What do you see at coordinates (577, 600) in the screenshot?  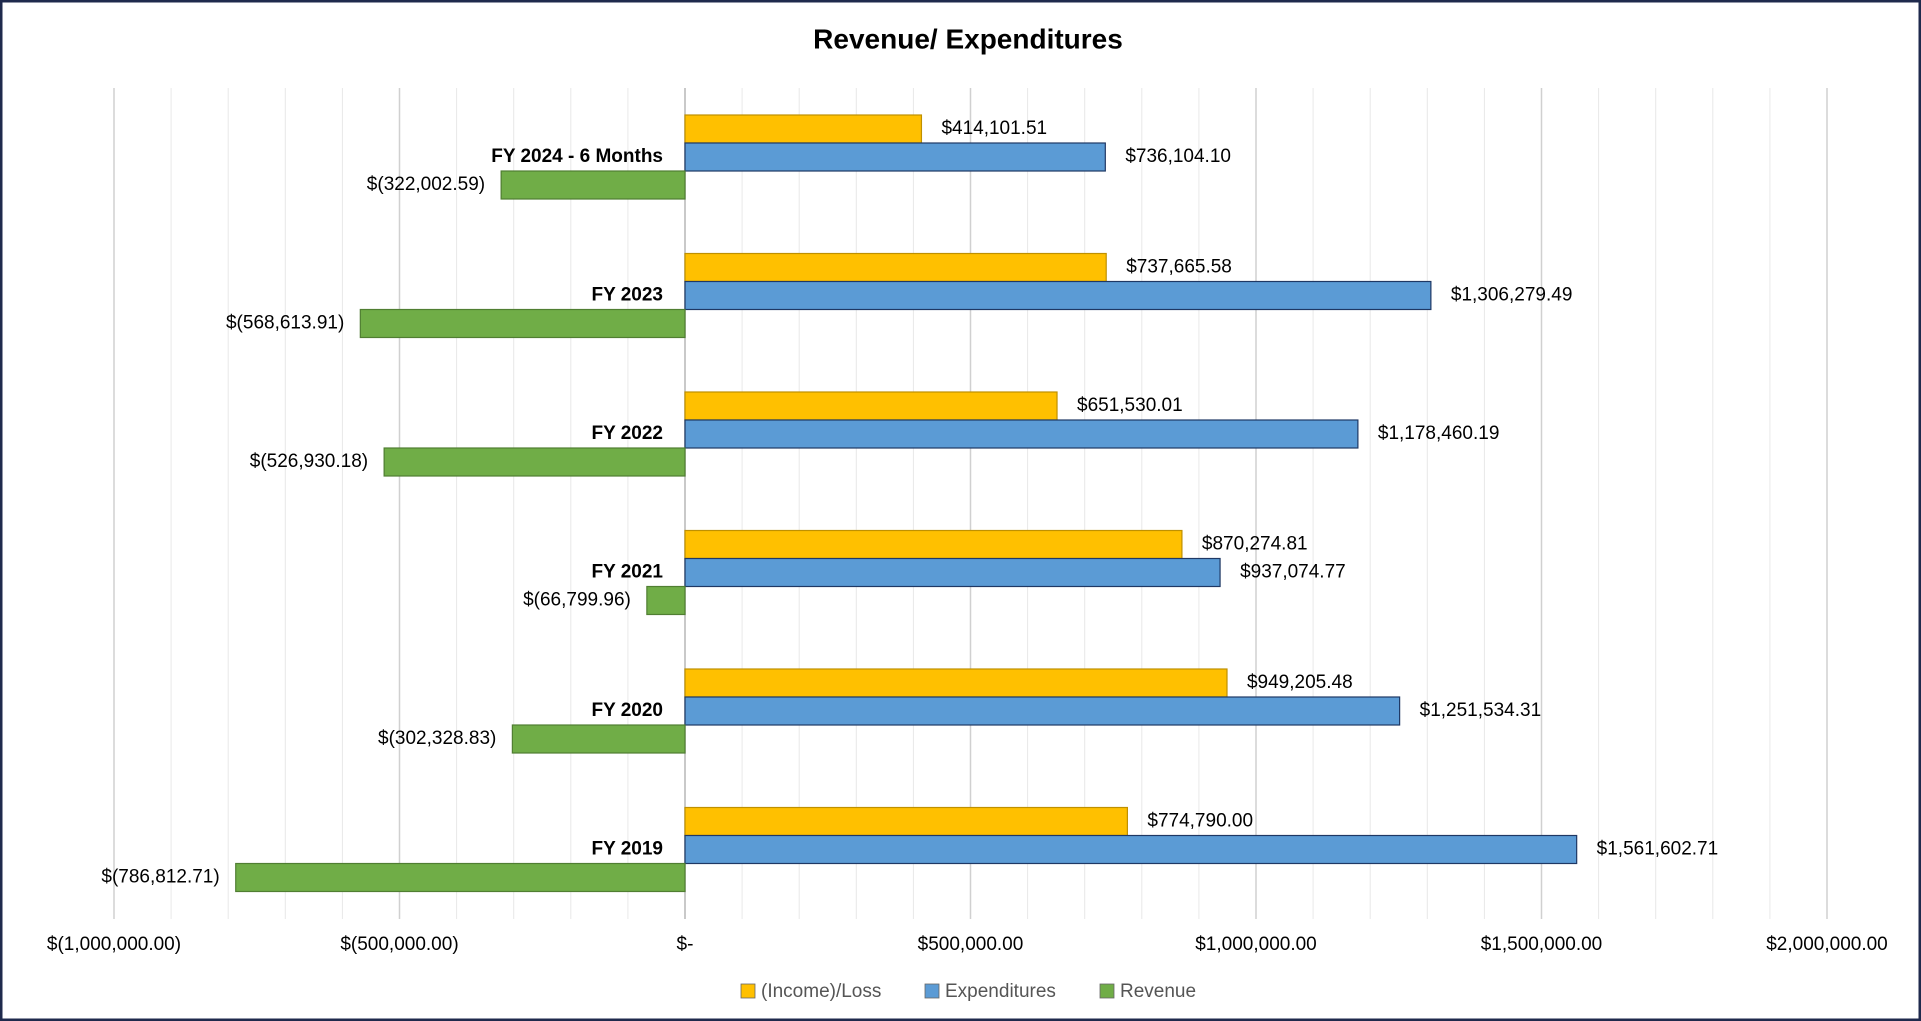 I see `data-label: $(66,799.96)` at bounding box center [577, 600].